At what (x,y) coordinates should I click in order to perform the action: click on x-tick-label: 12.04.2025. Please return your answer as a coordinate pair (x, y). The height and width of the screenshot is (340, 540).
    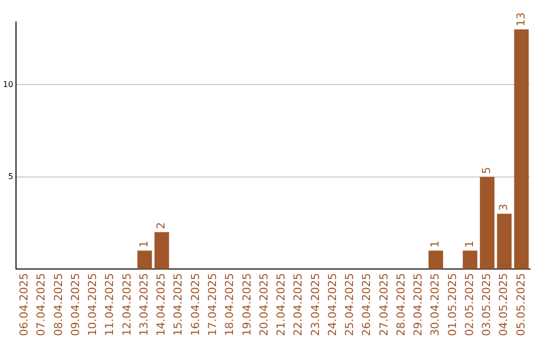
    Looking at the image, I should click on (127, 304).